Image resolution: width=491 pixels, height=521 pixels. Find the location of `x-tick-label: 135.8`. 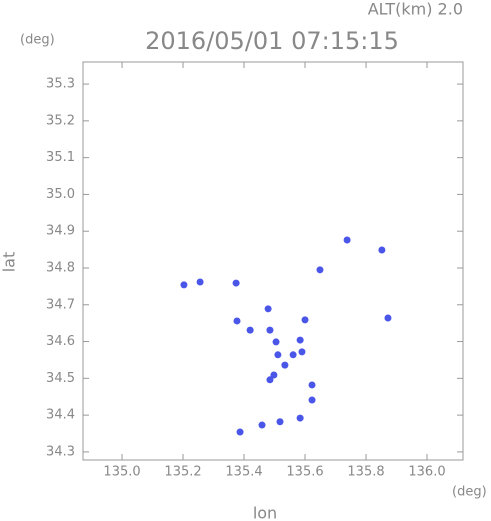

x-tick-label: 135.8 is located at coordinates (365, 472).